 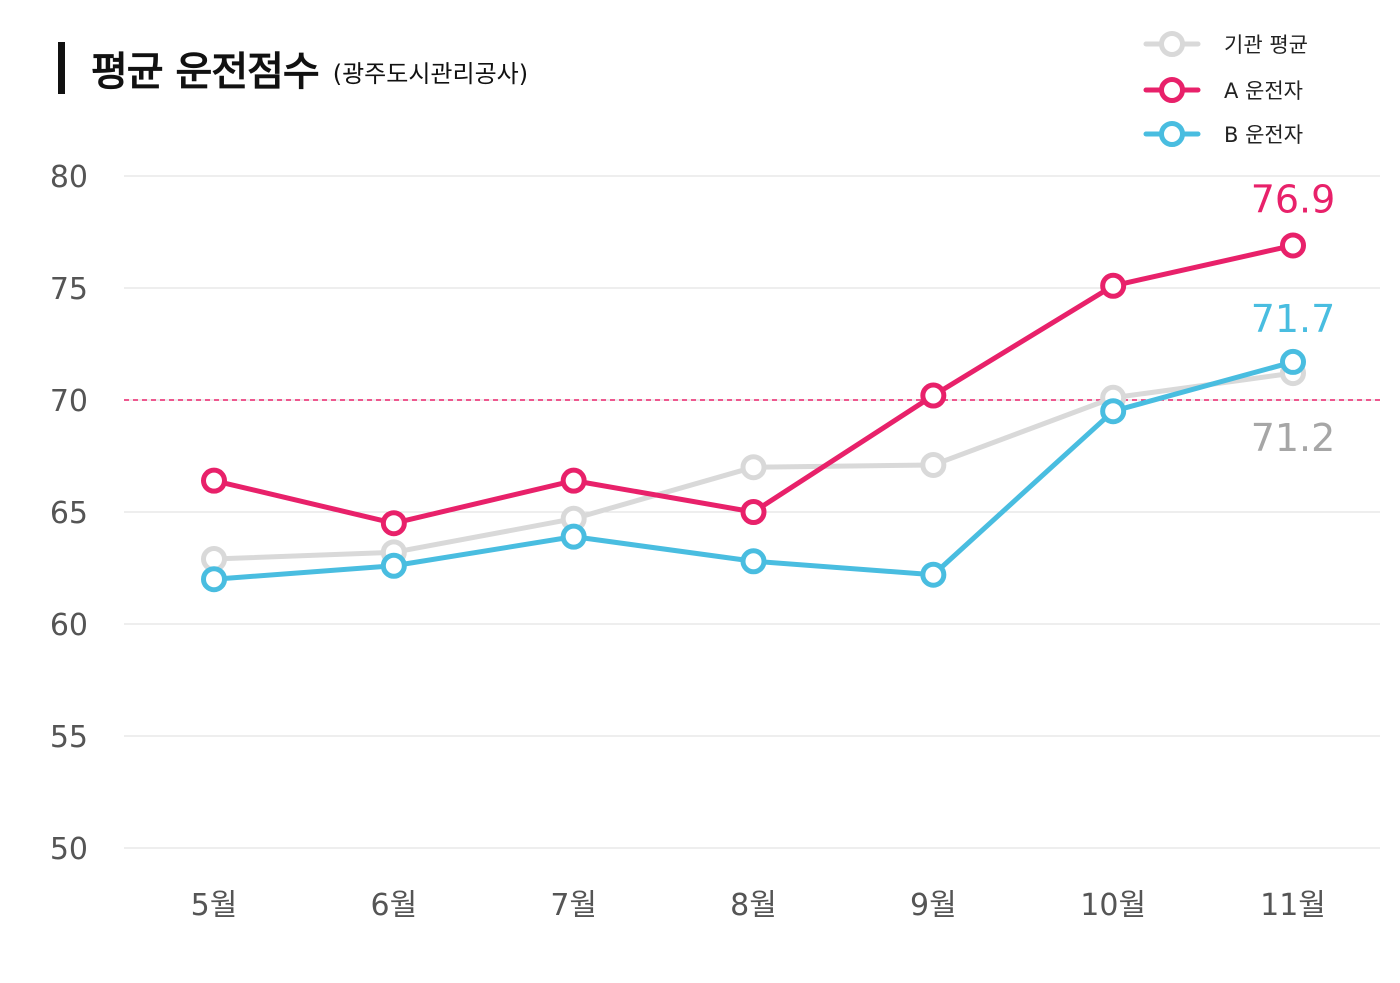 I want to click on end-label-series-0: 71.2, so click(x=1293, y=438).